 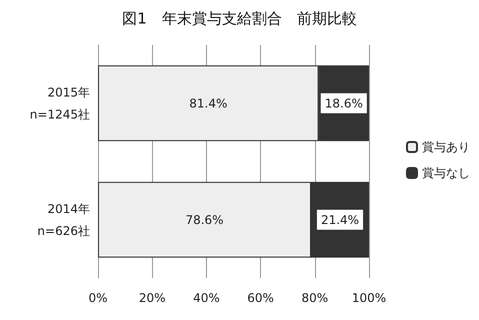 What do you see at coordinates (152, 298) in the screenshot?
I see `x-tick-label: 20%` at bounding box center [152, 298].